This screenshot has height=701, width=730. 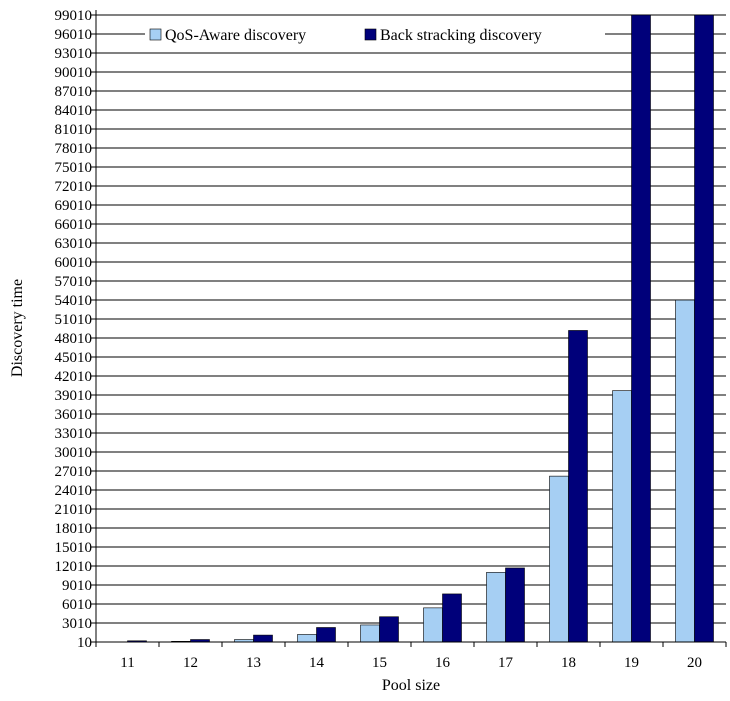 What do you see at coordinates (74, 320) in the screenshot?
I see `y-tick-label: 51010` at bounding box center [74, 320].